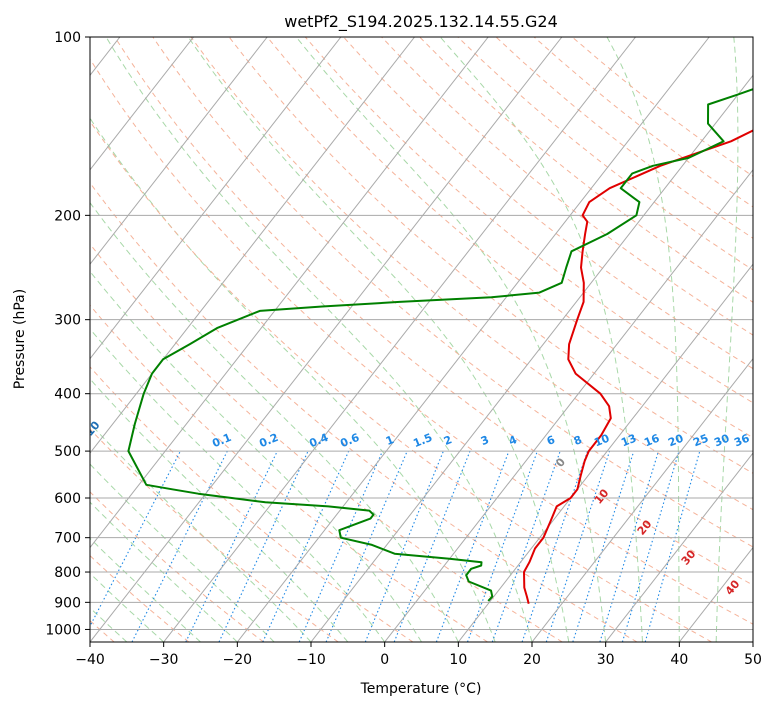 This screenshot has height=708, width=775. I want to click on y-tick-label: 100, so click(67, 38).